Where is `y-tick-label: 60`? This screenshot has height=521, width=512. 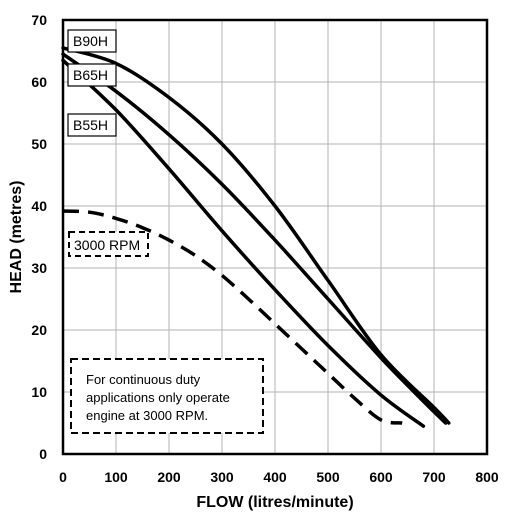
y-tick-label: 60 is located at coordinates (39, 82).